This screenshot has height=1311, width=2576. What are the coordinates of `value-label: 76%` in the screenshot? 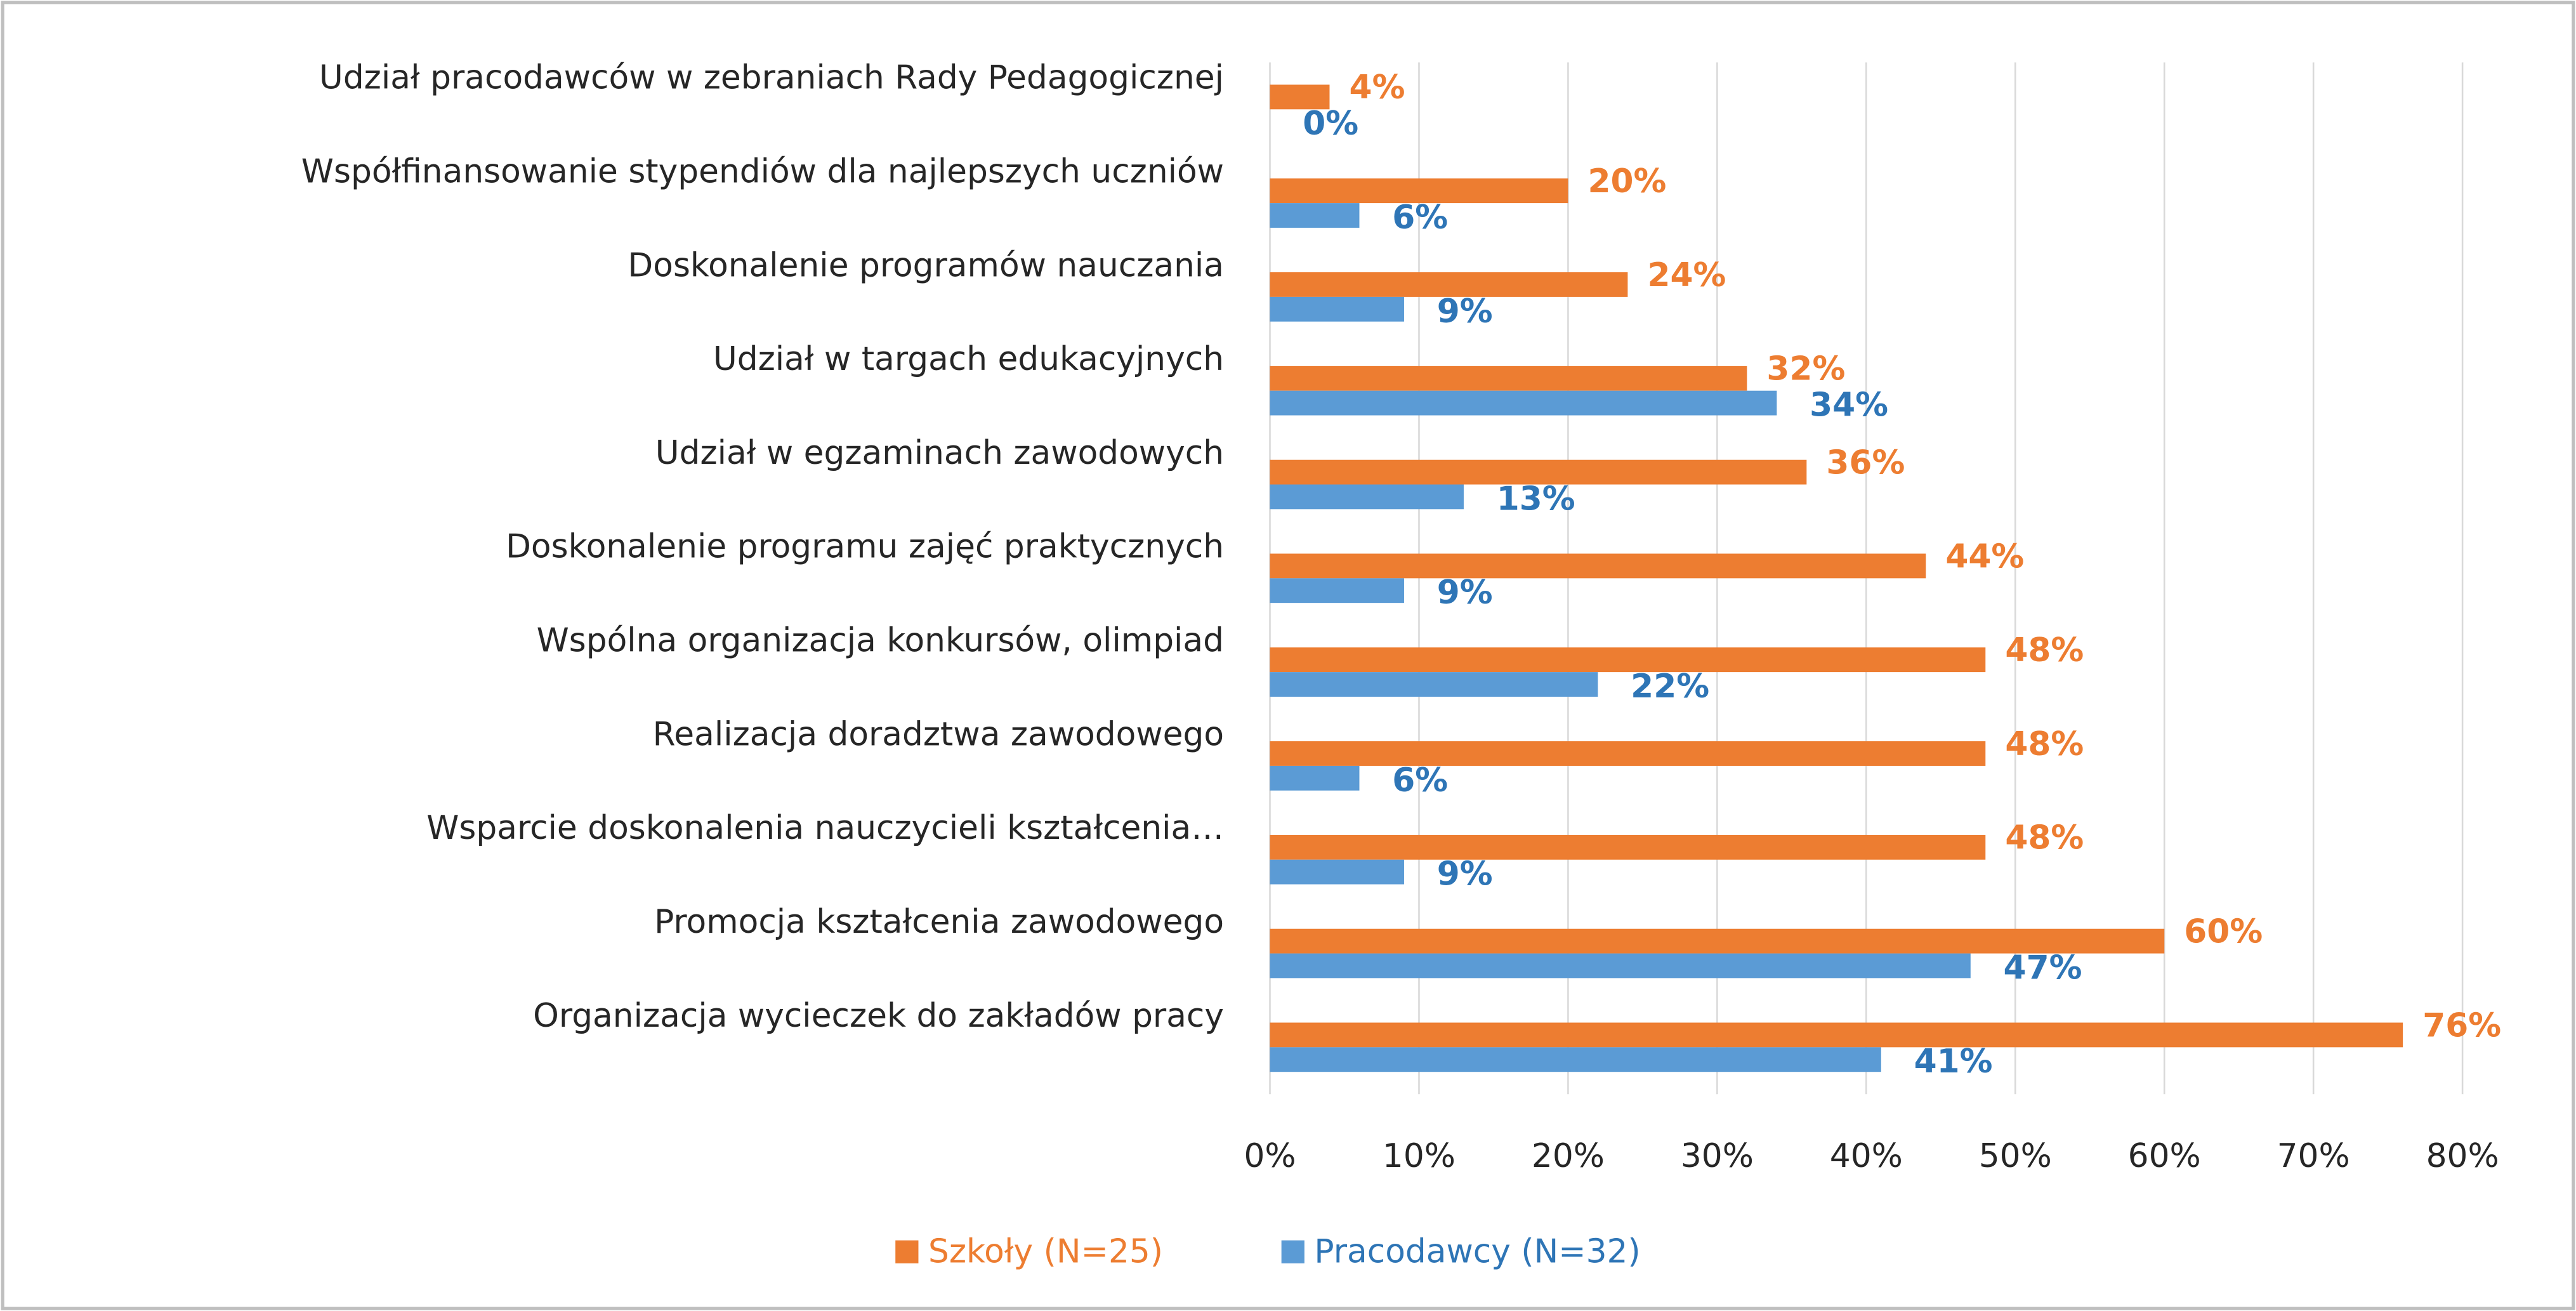 It's located at (2461, 1025).